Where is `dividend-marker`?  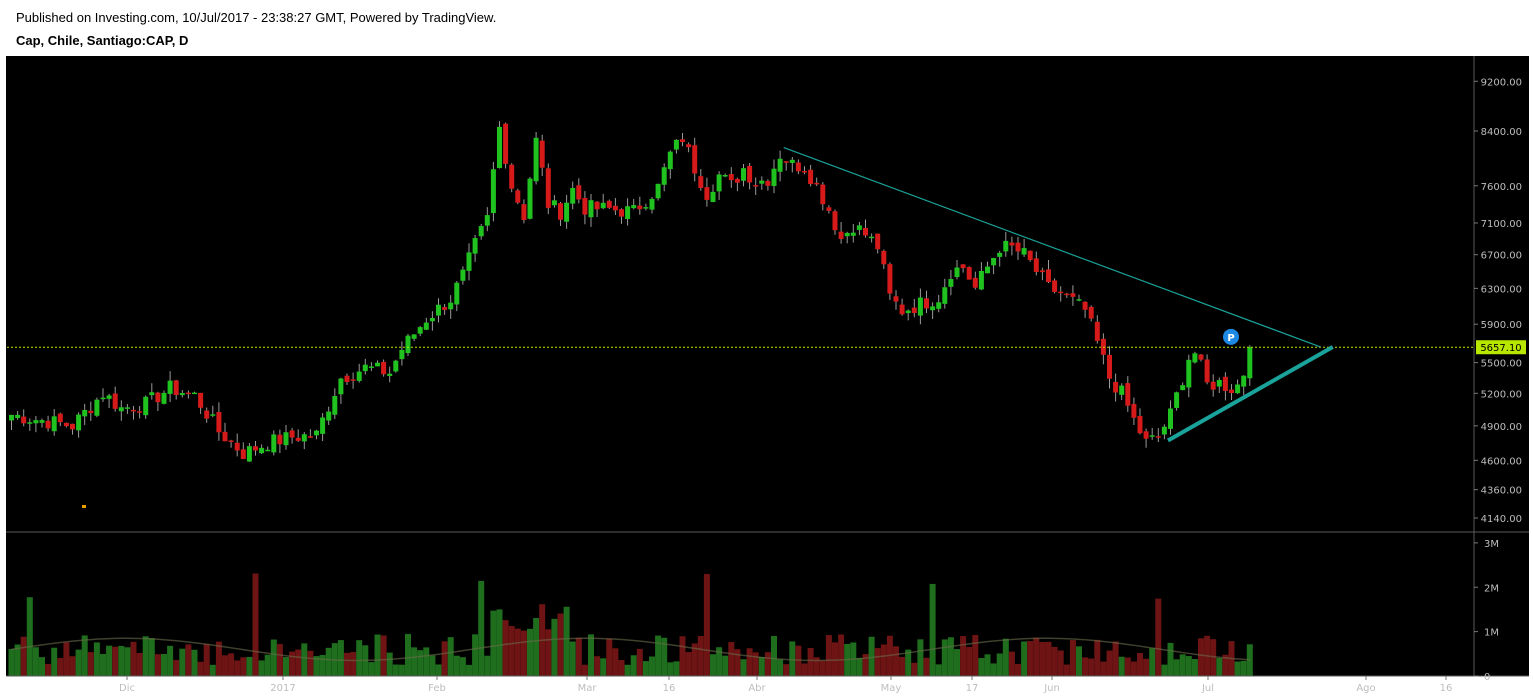 dividend-marker is located at coordinates (84, 506).